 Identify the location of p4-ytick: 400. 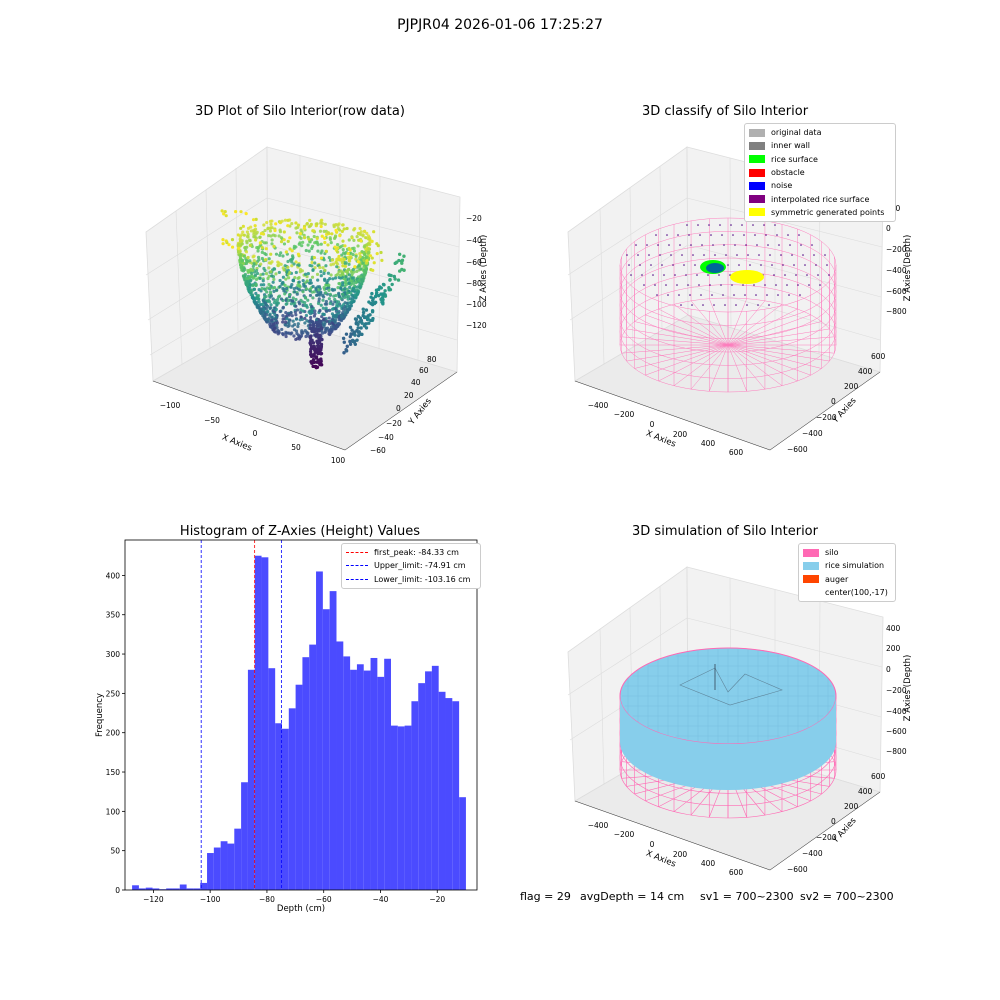
(865, 791).